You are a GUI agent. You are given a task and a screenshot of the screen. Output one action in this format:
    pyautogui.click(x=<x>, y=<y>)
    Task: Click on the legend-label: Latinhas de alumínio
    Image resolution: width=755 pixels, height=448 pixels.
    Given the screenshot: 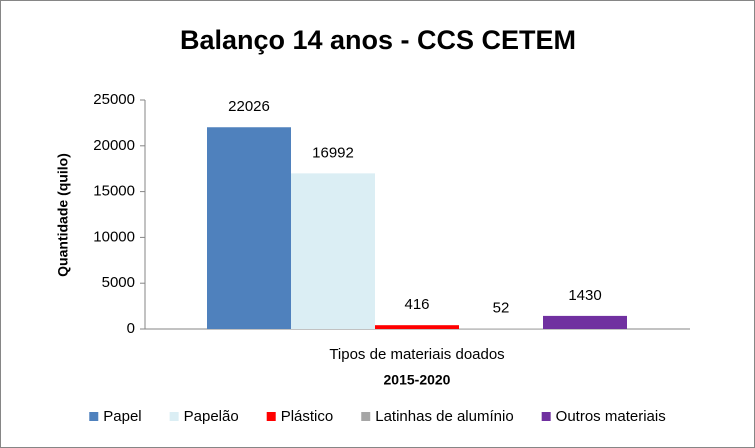 What is the action you would take?
    pyautogui.click(x=444, y=416)
    